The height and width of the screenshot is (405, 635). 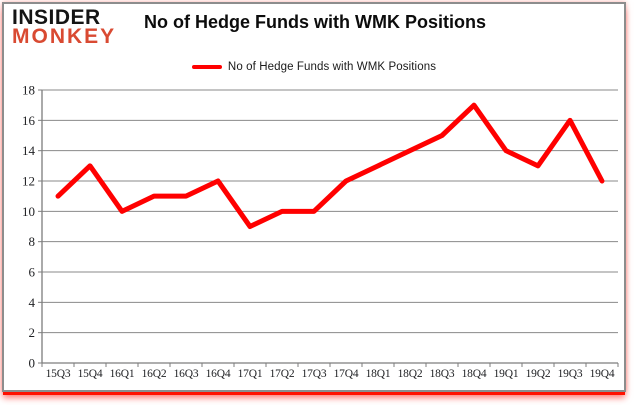 What do you see at coordinates (28, 90) in the screenshot?
I see `y-axis-tick-label: 18` at bounding box center [28, 90].